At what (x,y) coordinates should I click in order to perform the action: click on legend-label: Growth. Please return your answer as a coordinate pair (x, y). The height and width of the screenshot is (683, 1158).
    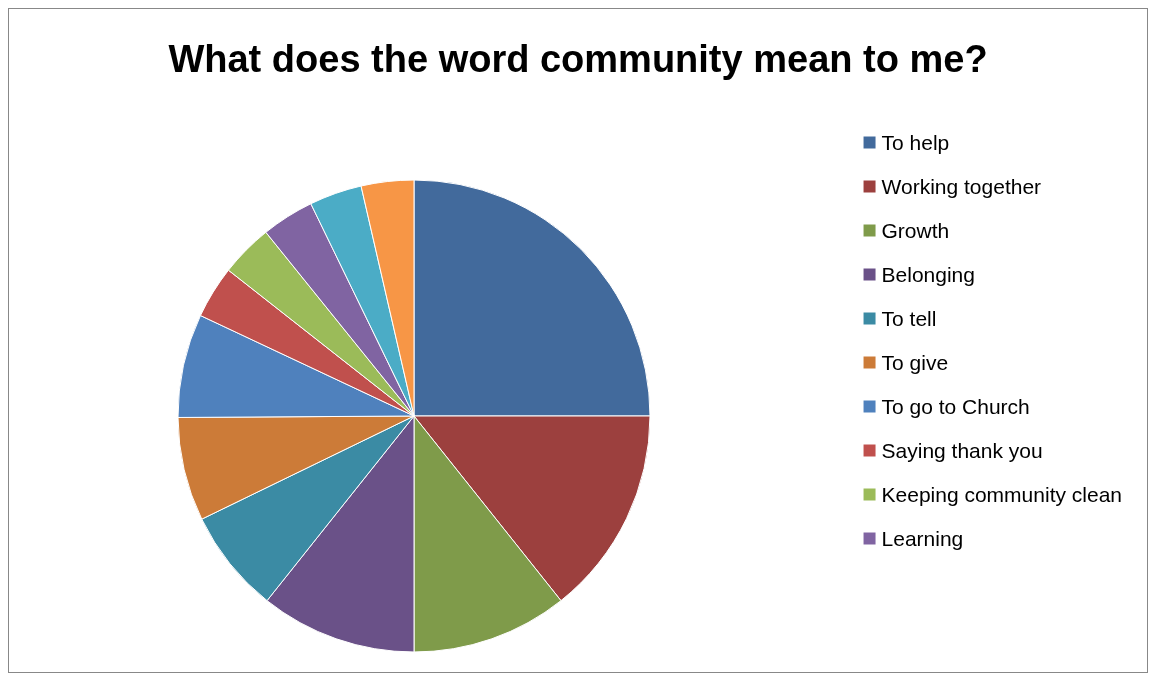
    Looking at the image, I should click on (915, 230).